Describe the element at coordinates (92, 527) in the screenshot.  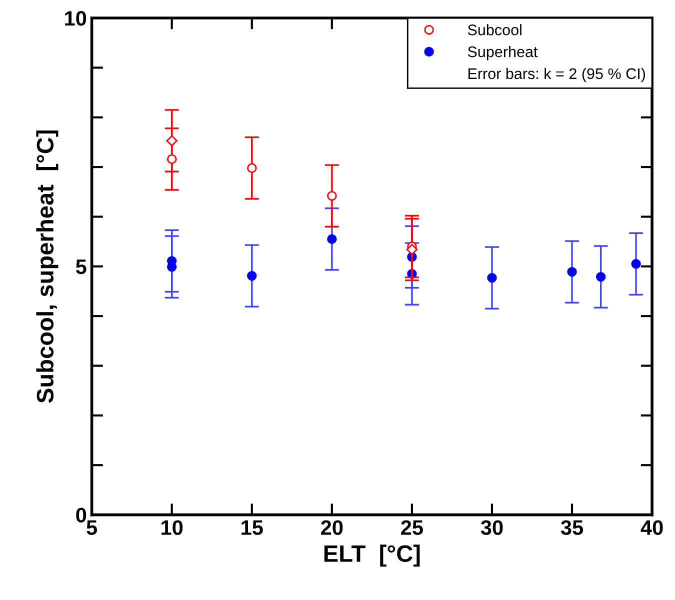
I see `x-tick-label: 5` at that location.